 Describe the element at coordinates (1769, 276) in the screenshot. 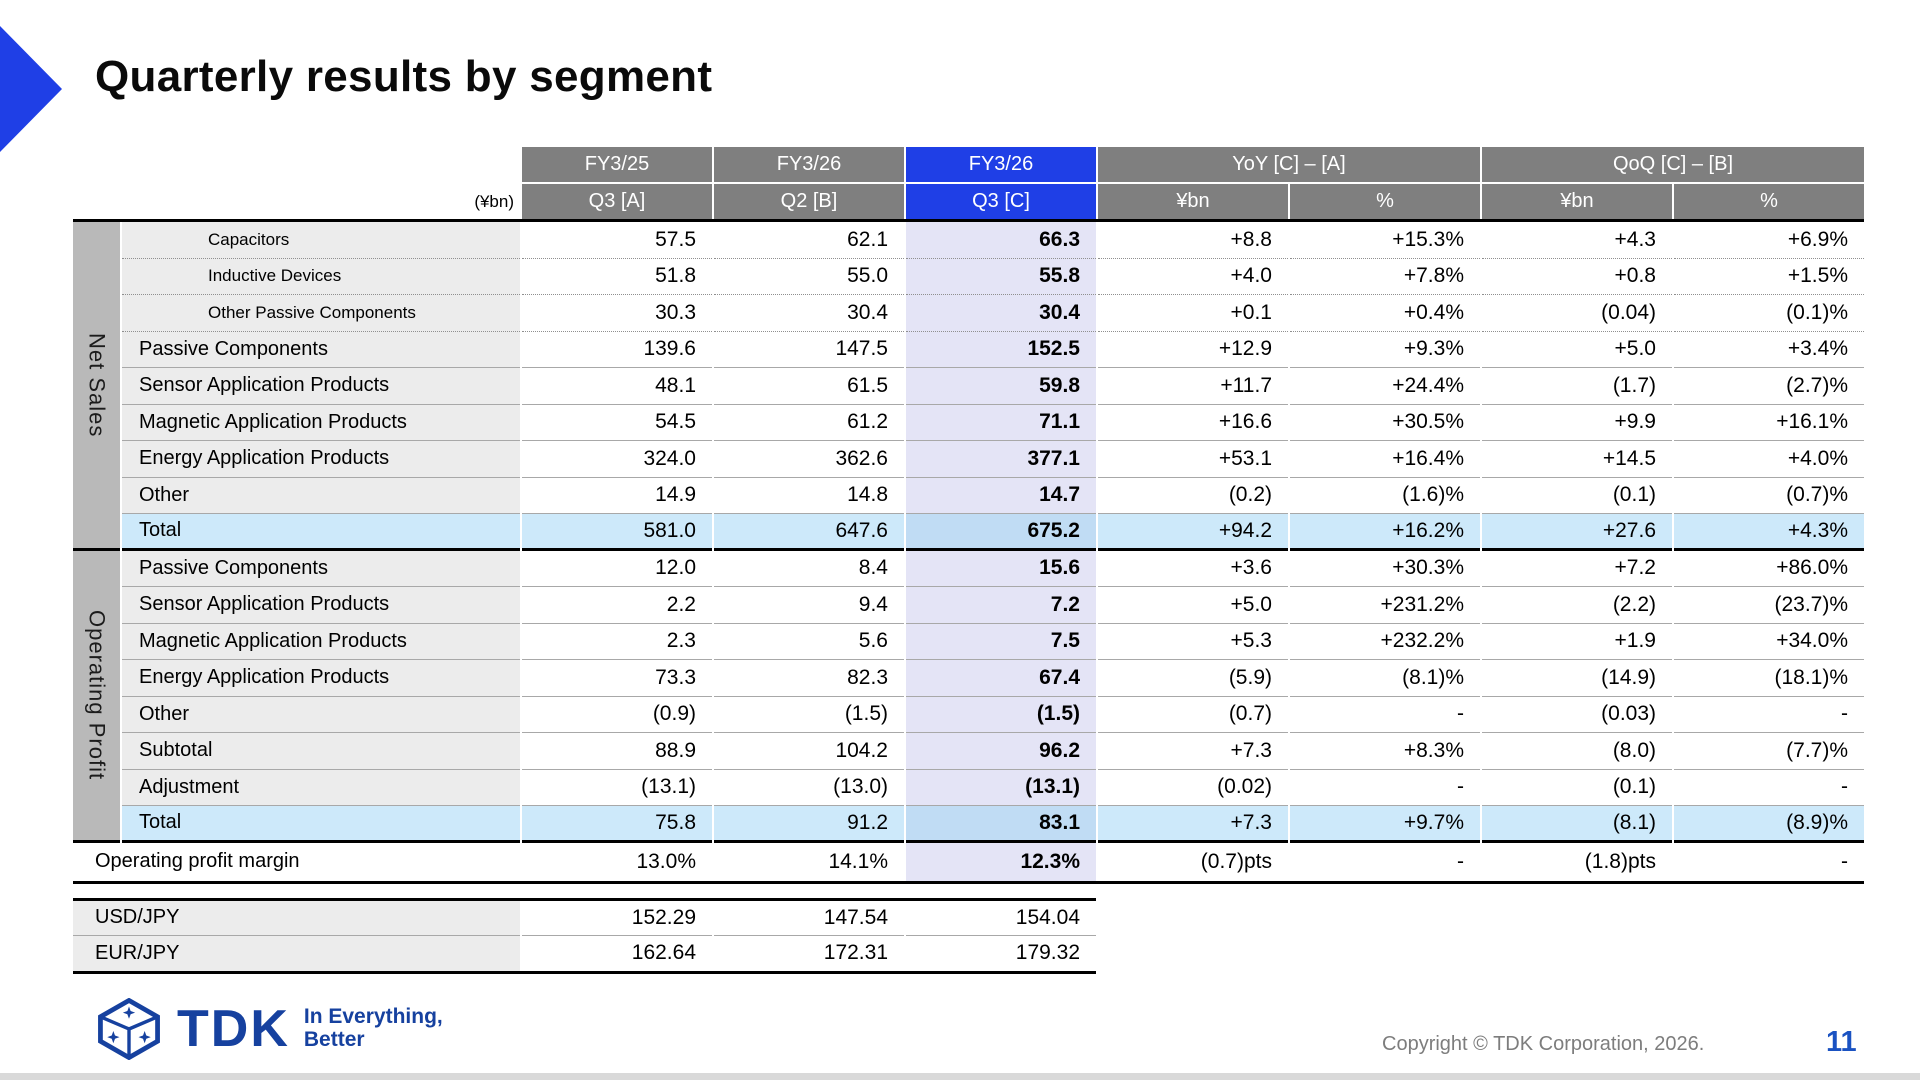

I see `value-cell: +1.5%` at that location.